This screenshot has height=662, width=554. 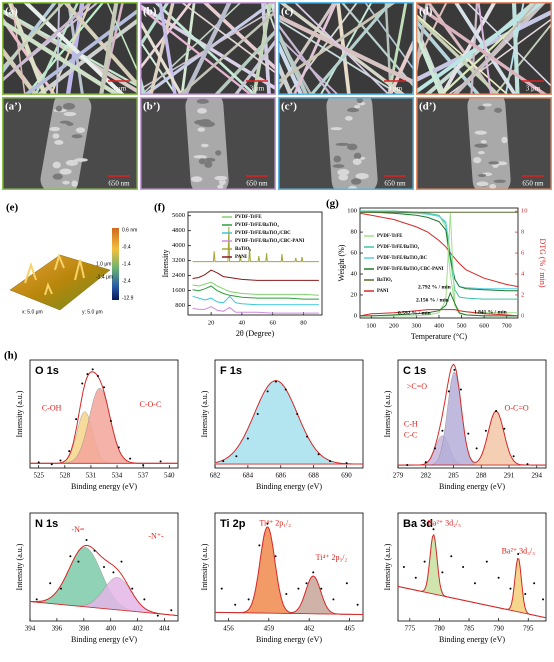 What do you see at coordinates (439, 629) in the screenshot?
I see `x-tick-label: 780` at bounding box center [439, 629].